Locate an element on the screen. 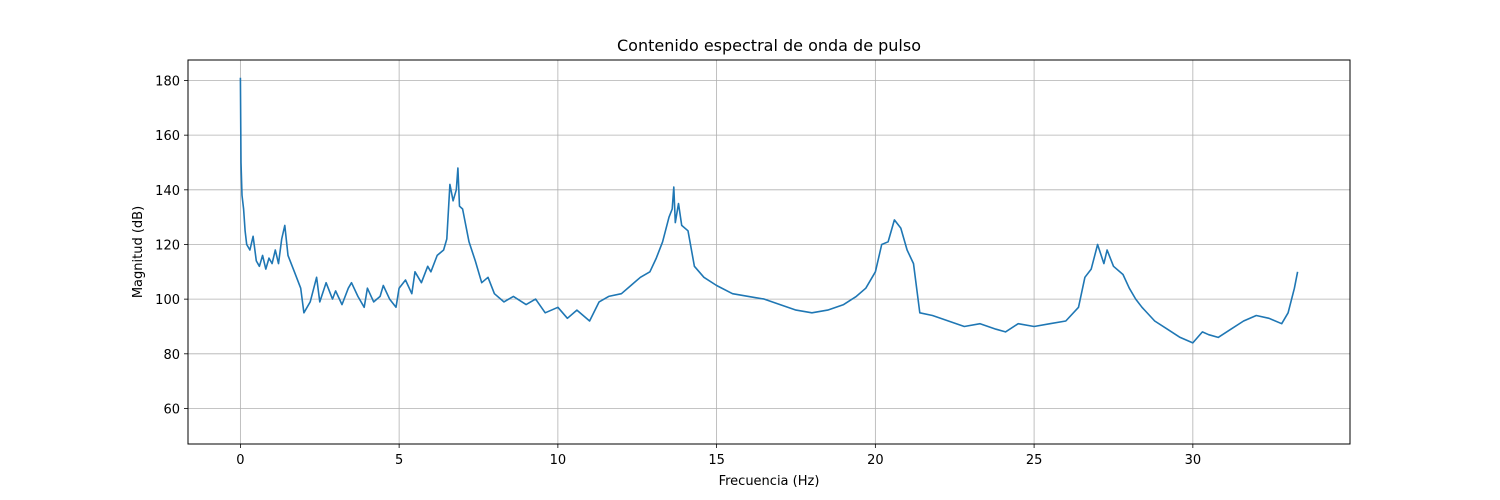  y-tick-label: 180 is located at coordinates (167, 81).